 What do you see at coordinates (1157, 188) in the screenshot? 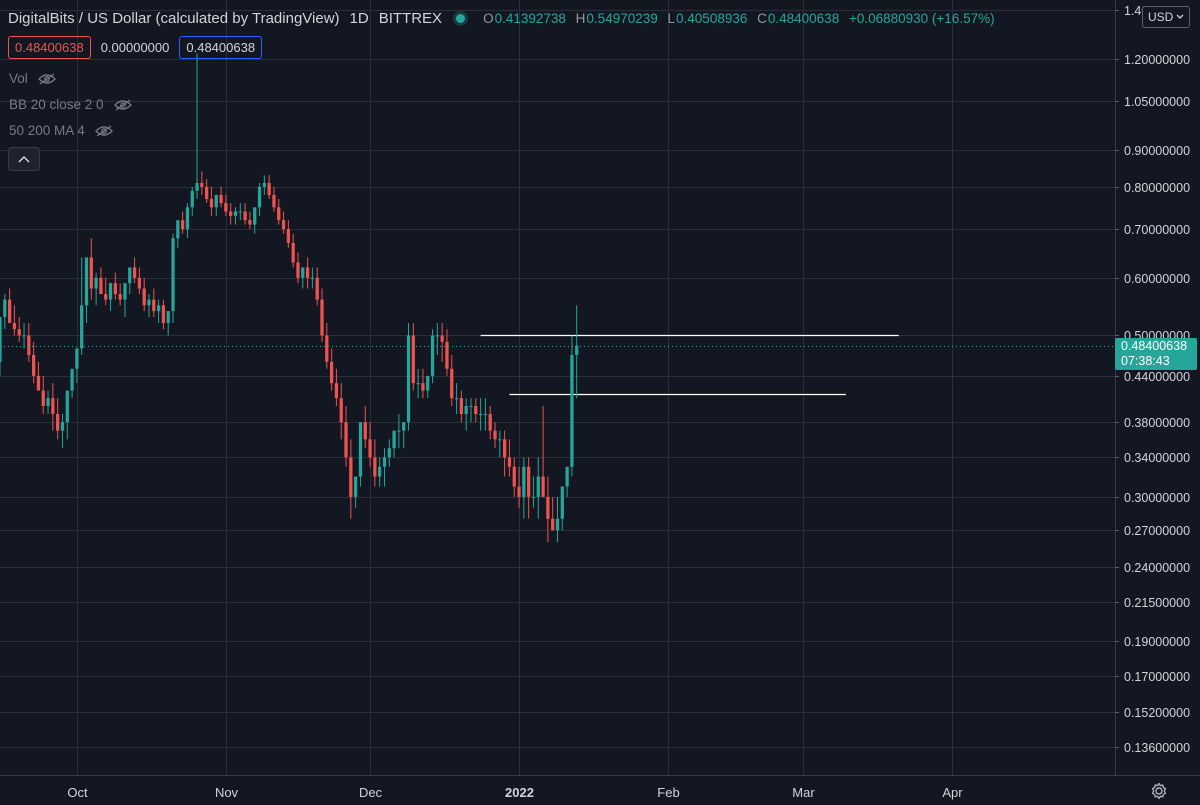
I see `y-axis-tick-label: 0.80000000` at bounding box center [1157, 188].